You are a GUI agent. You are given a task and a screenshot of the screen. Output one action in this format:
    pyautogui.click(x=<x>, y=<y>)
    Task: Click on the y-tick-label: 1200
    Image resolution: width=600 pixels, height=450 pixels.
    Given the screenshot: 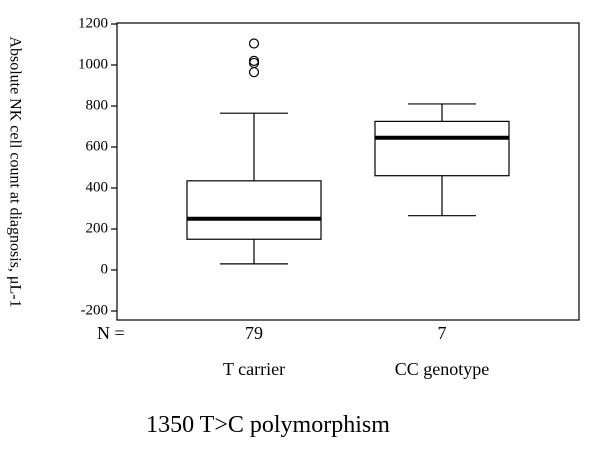 What is the action you would take?
    pyautogui.click(x=93, y=23)
    